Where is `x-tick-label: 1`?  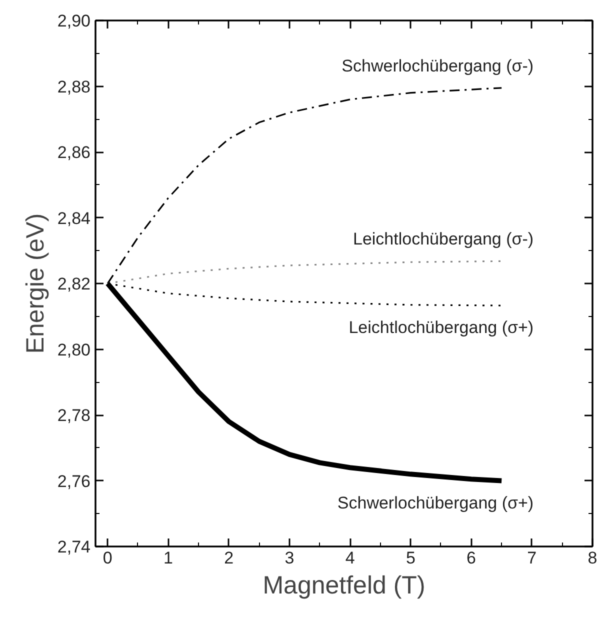
x-tick-label: 1 is located at coordinates (168, 558).